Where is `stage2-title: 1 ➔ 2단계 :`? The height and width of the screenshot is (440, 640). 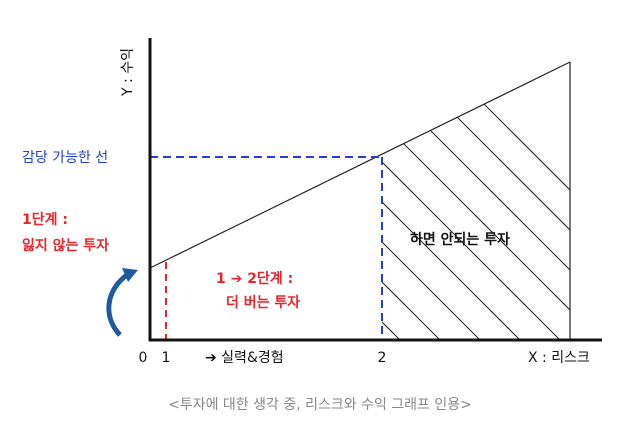 stage2-title: 1 ➔ 2단계 : is located at coordinates (254, 278).